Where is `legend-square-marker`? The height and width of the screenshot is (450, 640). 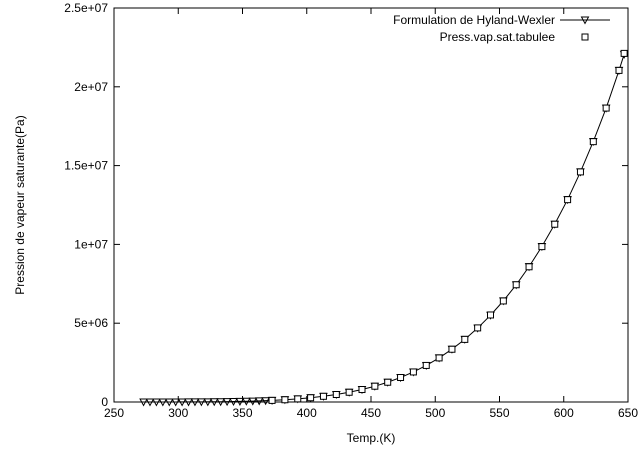
legend-square-marker is located at coordinates (585, 37).